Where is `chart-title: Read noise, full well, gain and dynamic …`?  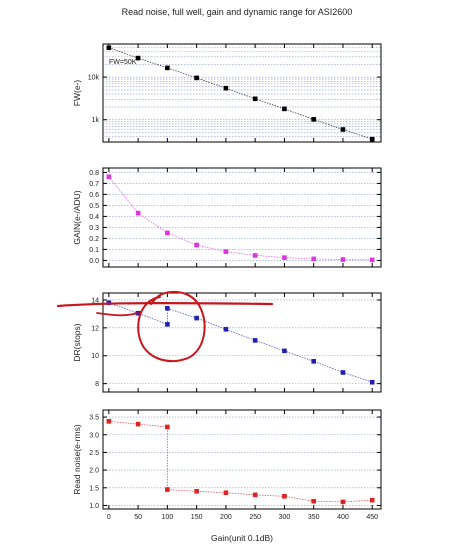
chart-title: Read noise, full well, gain and dynamic … is located at coordinates (237, 12).